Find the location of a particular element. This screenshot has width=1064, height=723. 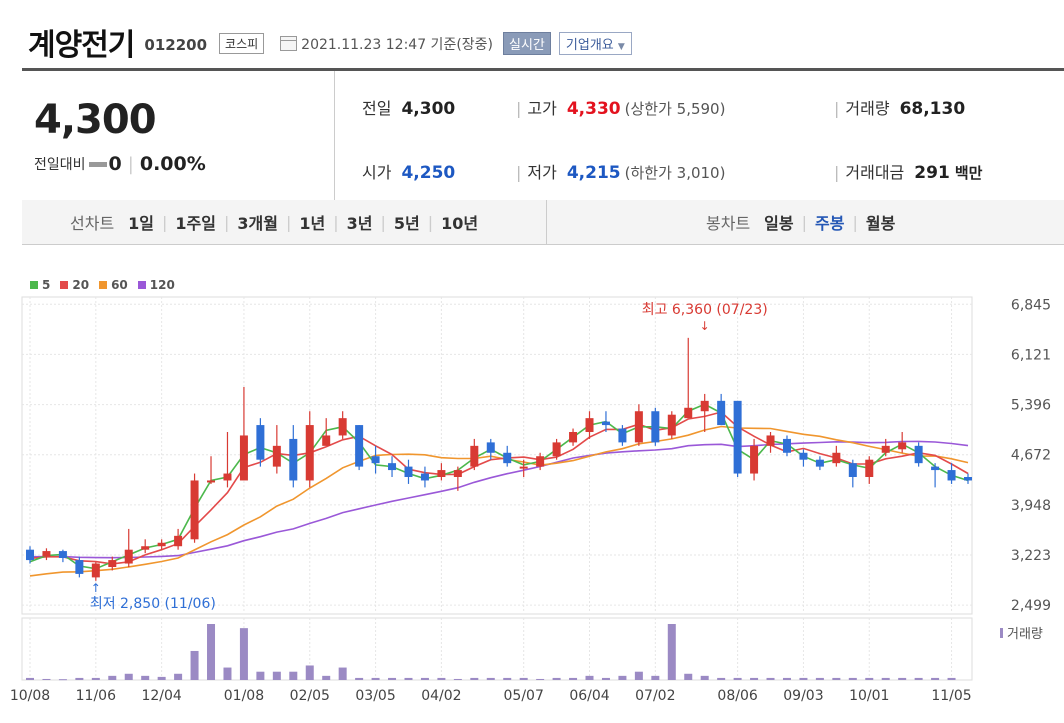

legend-ma120: 120 is located at coordinates (156, 285).